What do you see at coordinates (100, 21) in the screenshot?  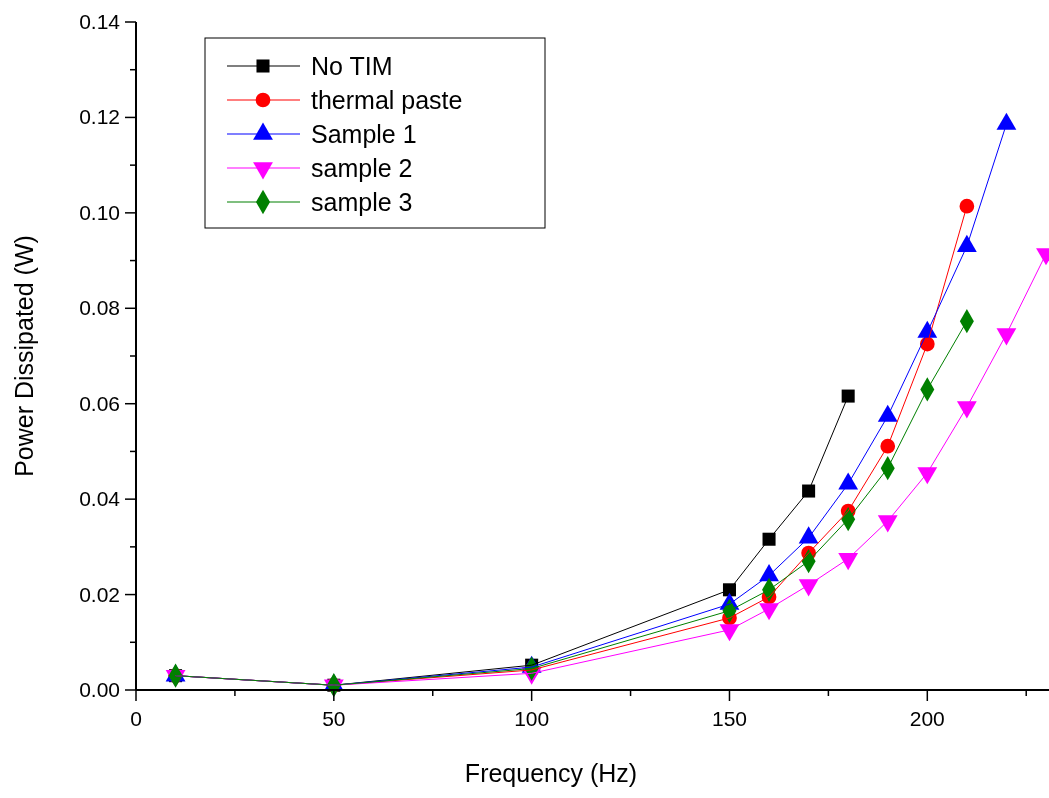 I see `y-tick-label: 0.14` at bounding box center [100, 21].